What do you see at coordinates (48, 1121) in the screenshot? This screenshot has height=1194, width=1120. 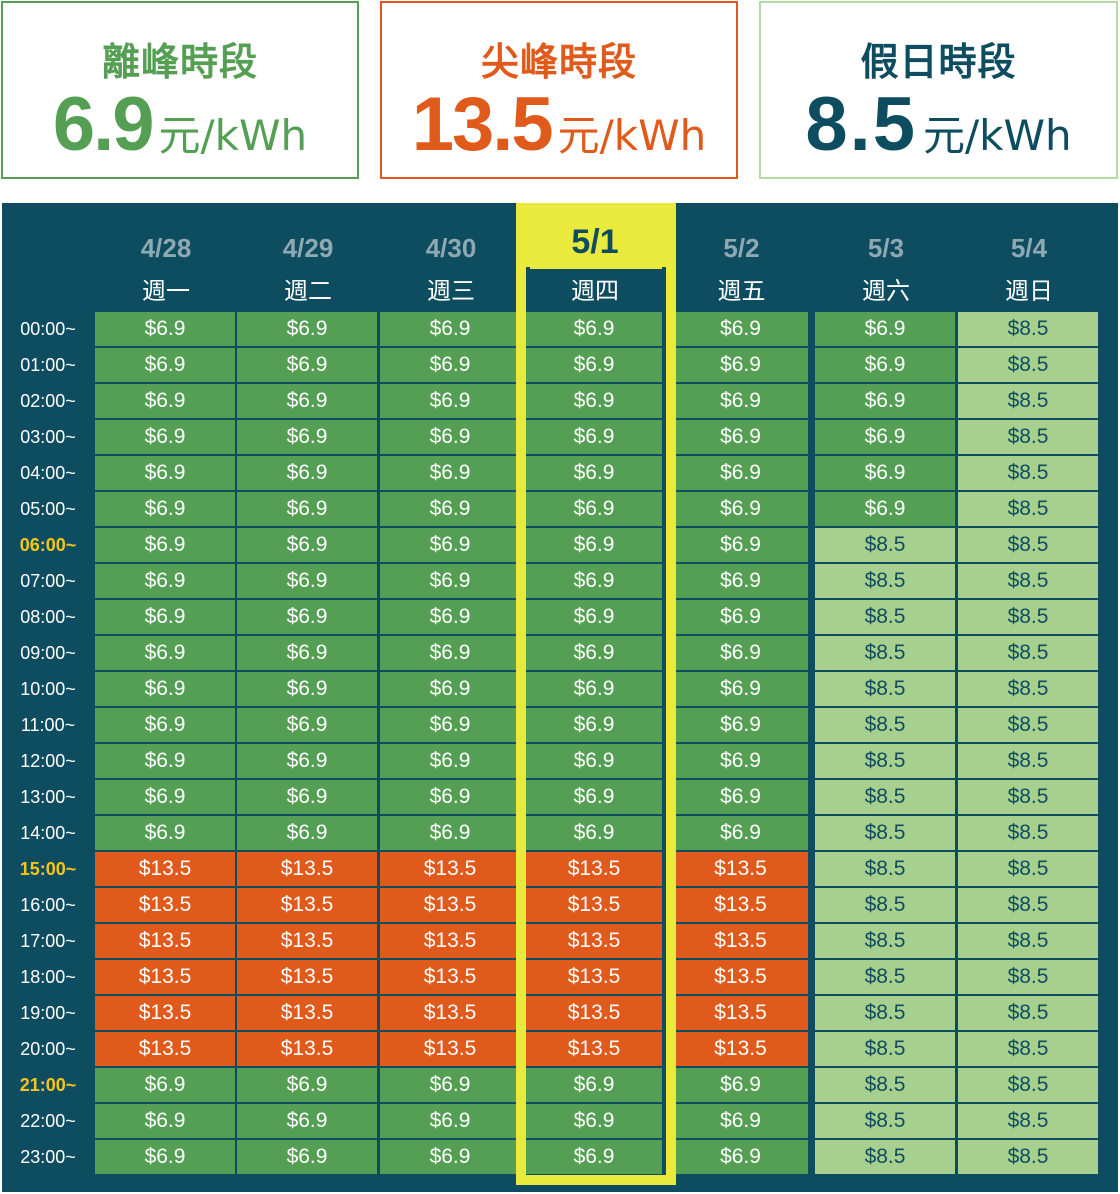 I see `time-label: 22:00~` at bounding box center [48, 1121].